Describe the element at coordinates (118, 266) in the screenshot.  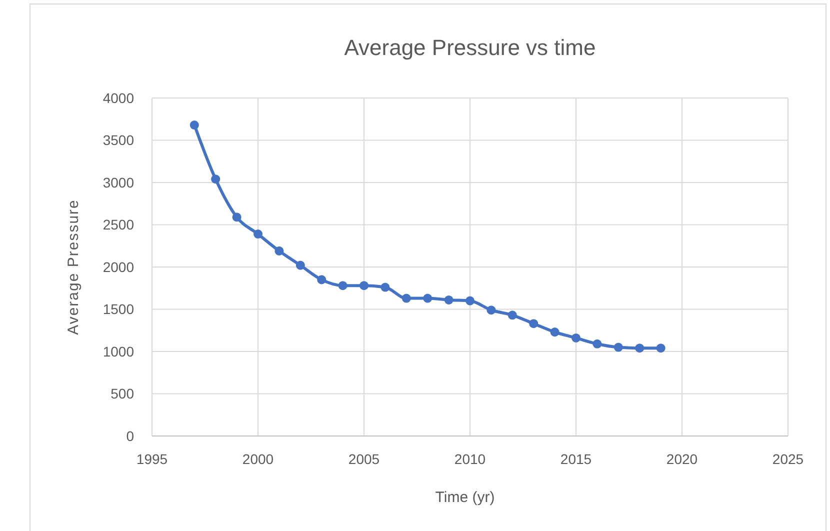
I see `y-tick-label: 2000` at that location.